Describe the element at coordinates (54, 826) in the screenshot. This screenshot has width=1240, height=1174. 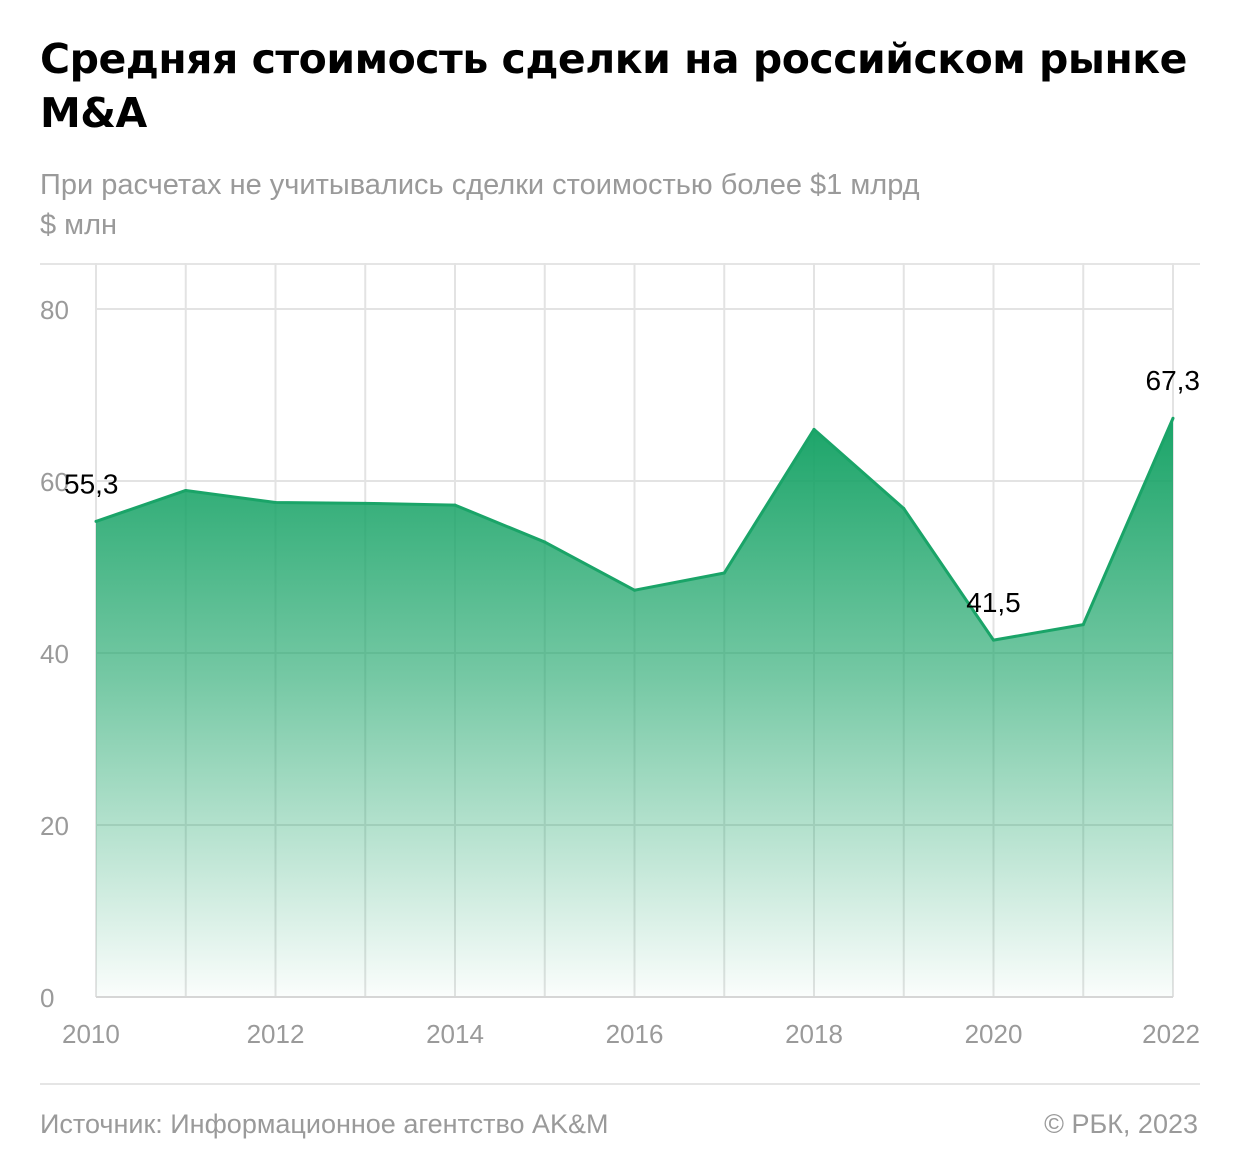
I see `y-tick-label: 20` at that location.